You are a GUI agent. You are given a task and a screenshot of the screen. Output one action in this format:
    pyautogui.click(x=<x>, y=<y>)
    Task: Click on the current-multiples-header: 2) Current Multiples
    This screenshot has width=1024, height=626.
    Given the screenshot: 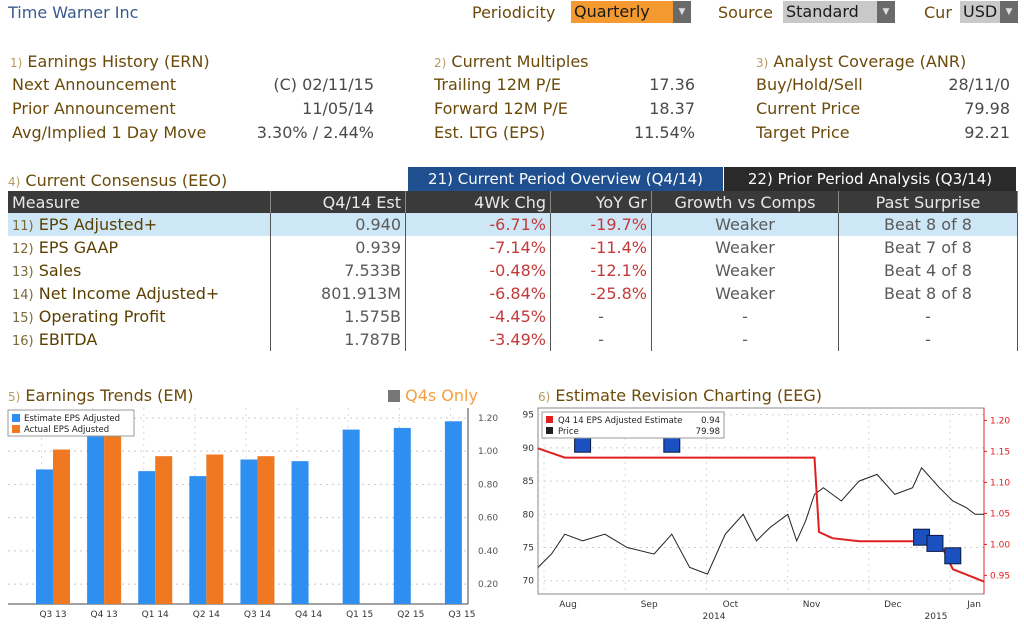 What is the action you would take?
    pyautogui.click(x=511, y=61)
    